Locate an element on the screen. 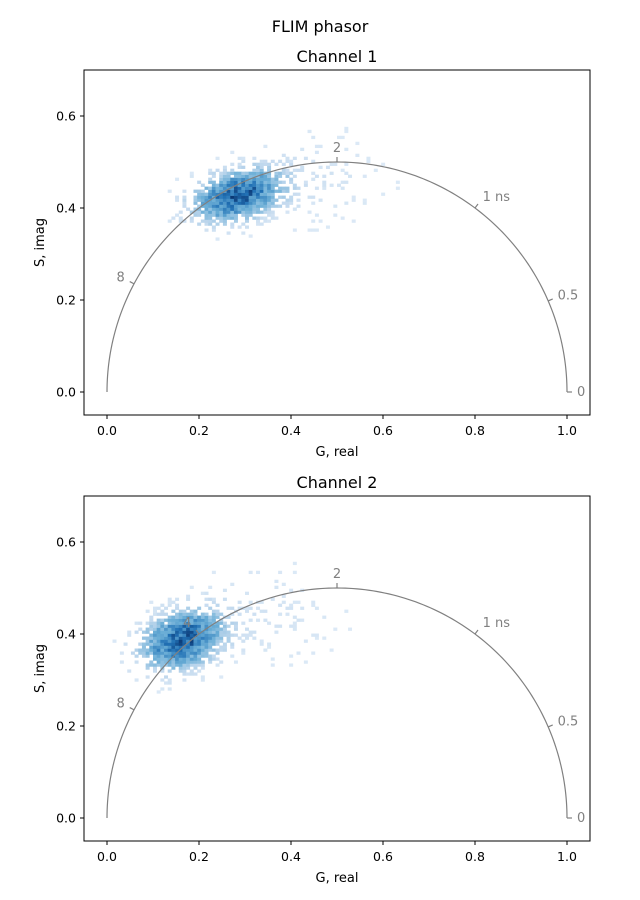 This screenshot has width=640, height=900. lifetime-label: 1 ns is located at coordinates (497, 197).